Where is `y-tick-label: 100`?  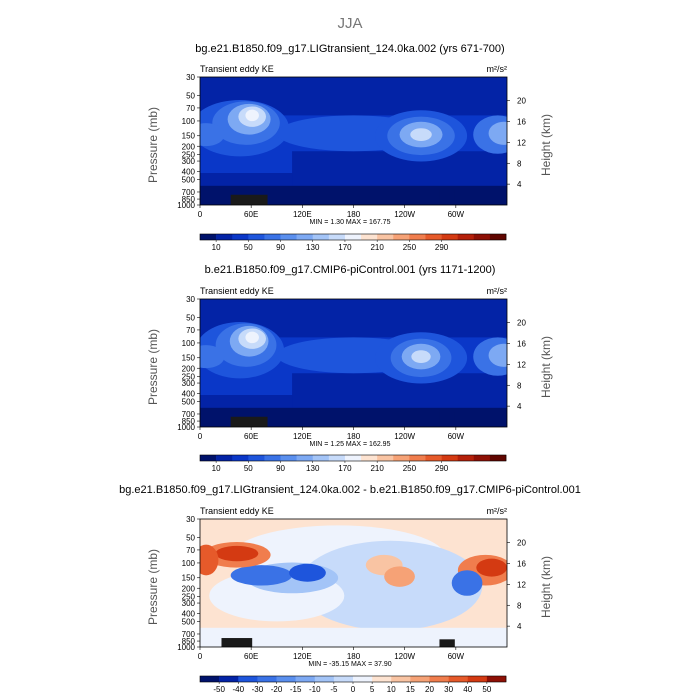 y-tick-label: 100 is located at coordinates (189, 343).